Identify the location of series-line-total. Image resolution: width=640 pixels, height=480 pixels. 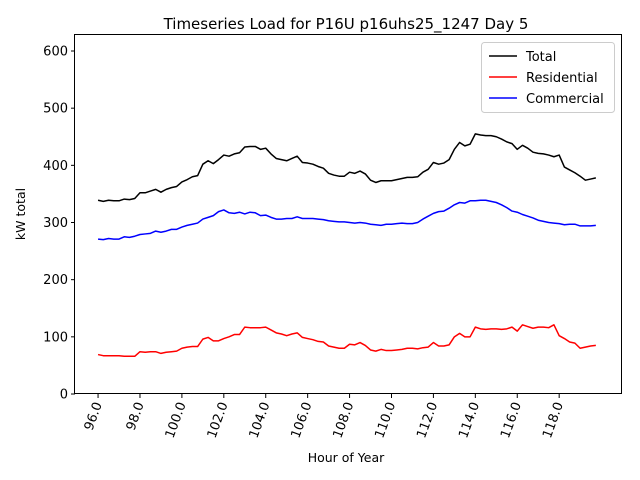
(347, 168).